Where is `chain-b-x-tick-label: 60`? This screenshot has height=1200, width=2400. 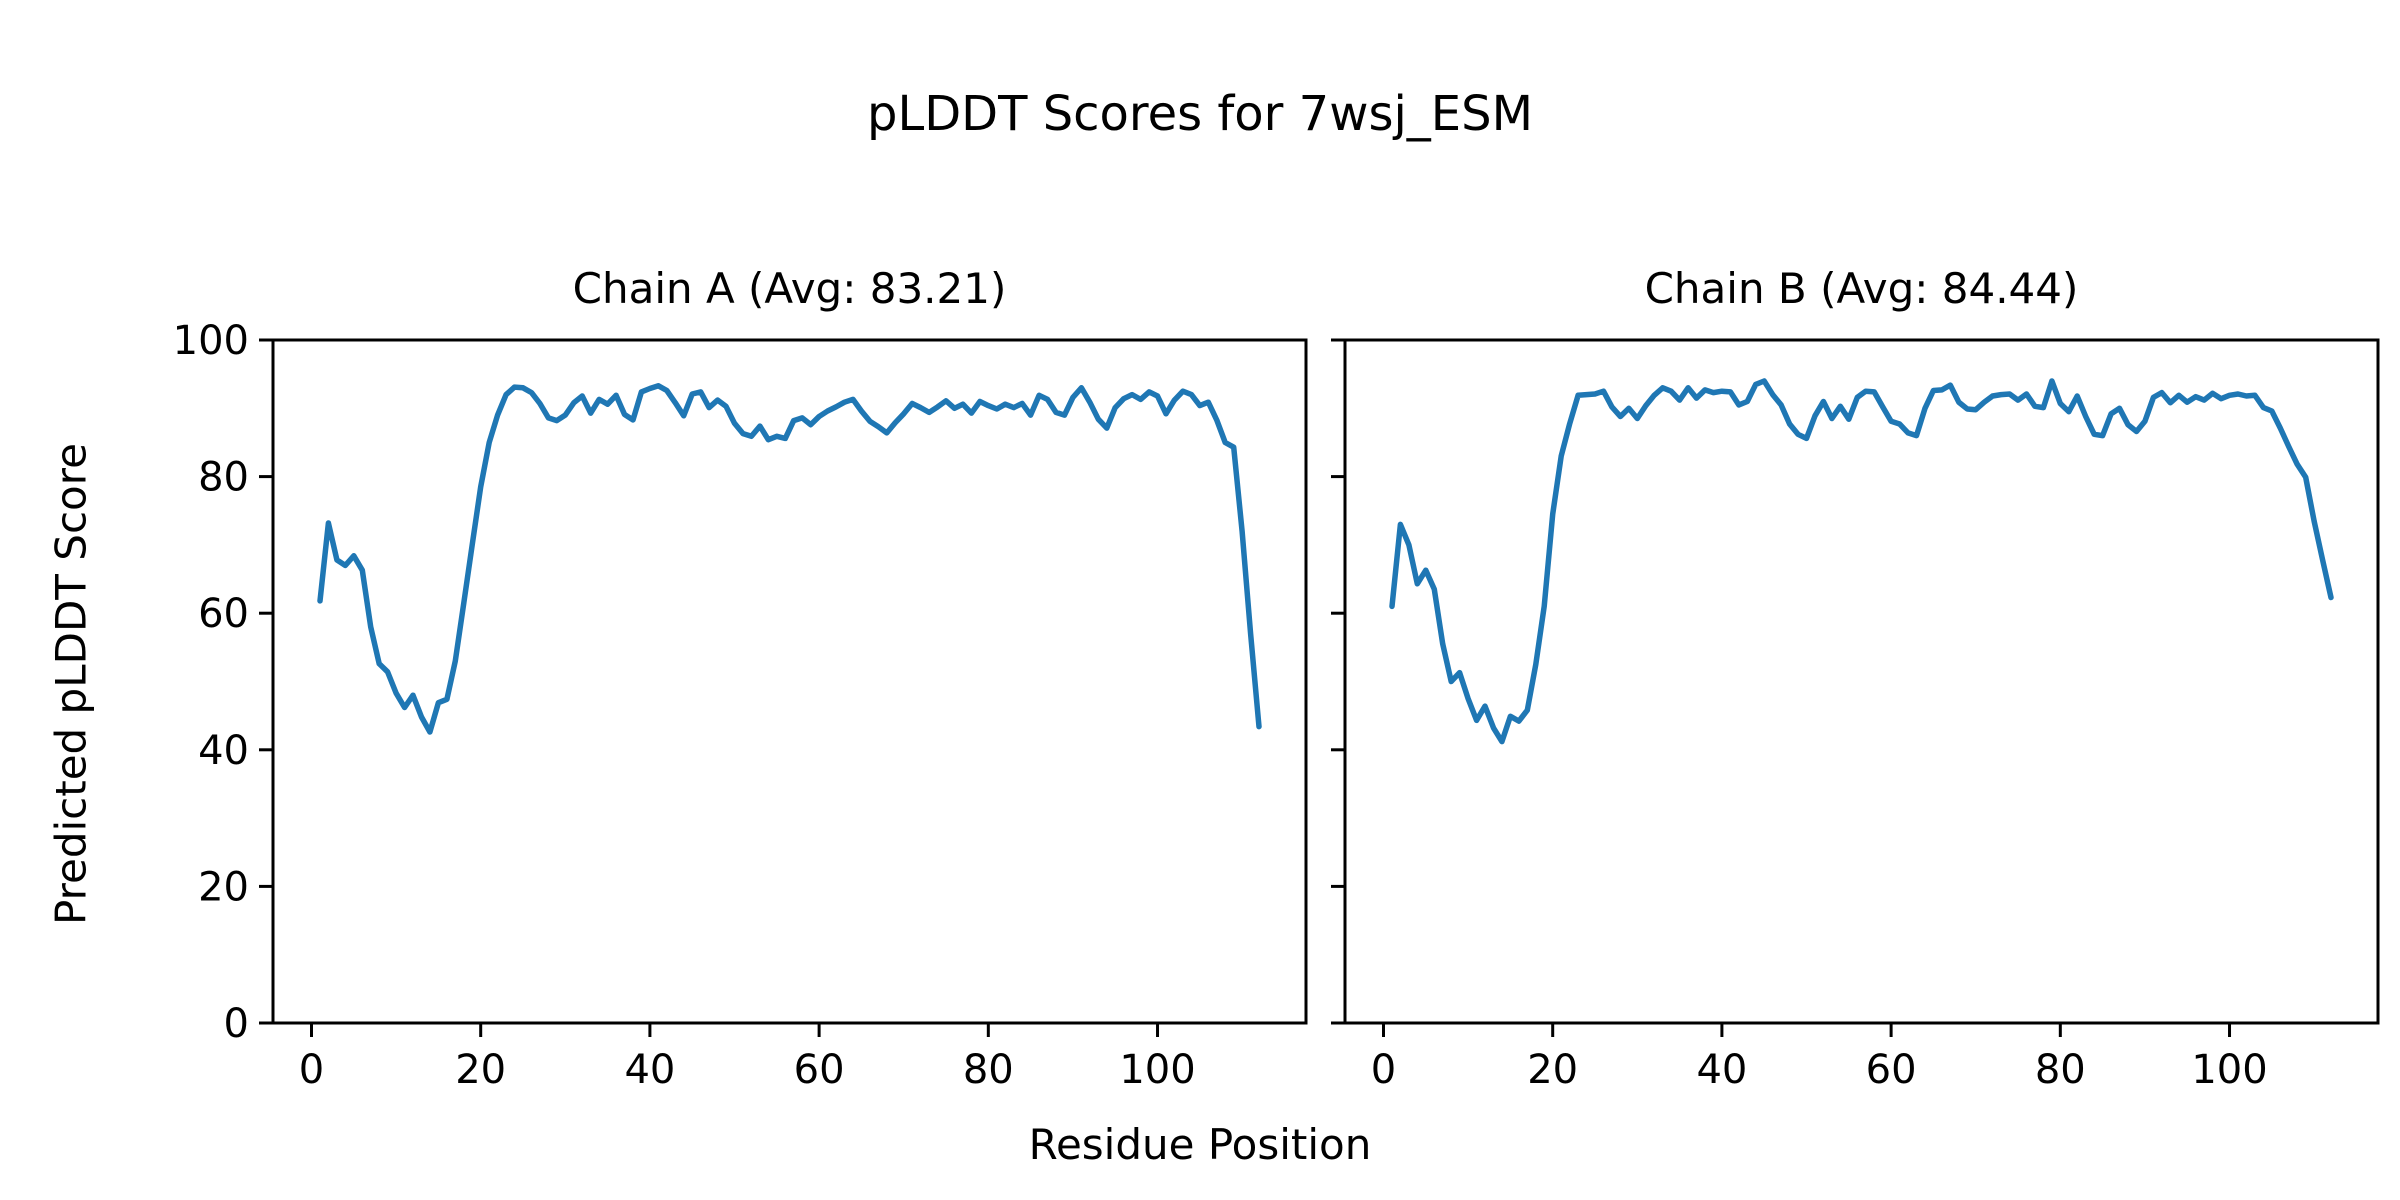
chain-b-x-tick-label: 60 is located at coordinates (1891, 1070).